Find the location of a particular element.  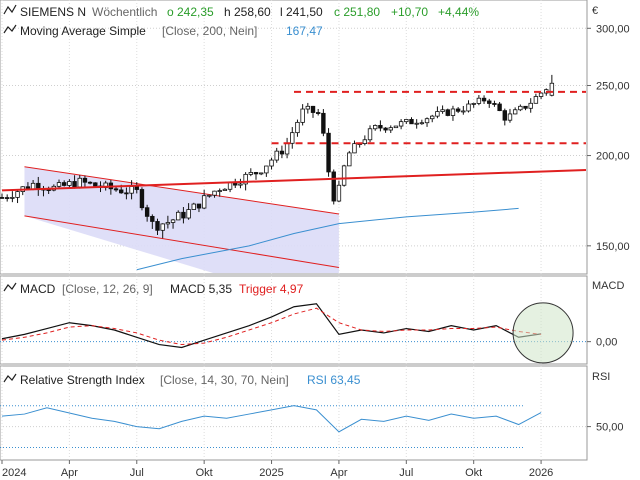

y-ticks: 300,00 250,00 200,00 150,00 0,00 50,00 is located at coordinates (608, 228).